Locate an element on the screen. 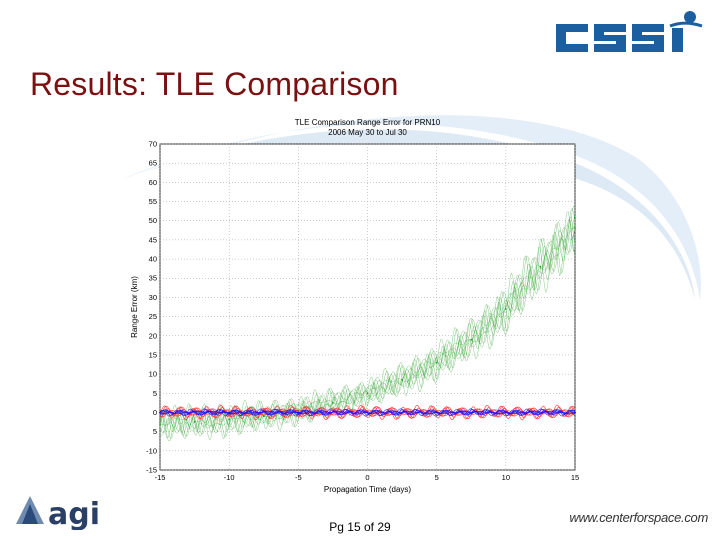 The image size is (720, 540). y-axis-label: Range Error (km) is located at coordinates (134, 307).